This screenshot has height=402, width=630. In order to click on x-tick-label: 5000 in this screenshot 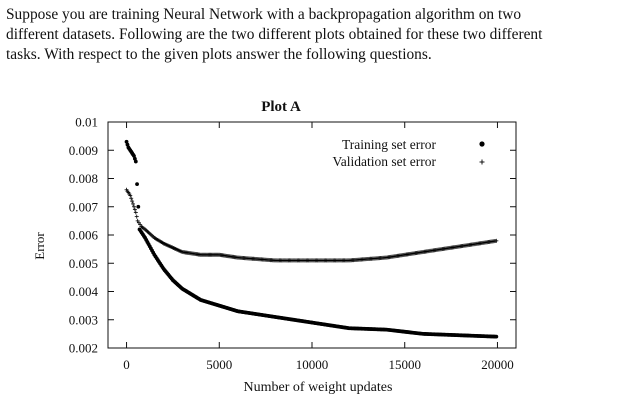, I will do `click(219, 364)`.